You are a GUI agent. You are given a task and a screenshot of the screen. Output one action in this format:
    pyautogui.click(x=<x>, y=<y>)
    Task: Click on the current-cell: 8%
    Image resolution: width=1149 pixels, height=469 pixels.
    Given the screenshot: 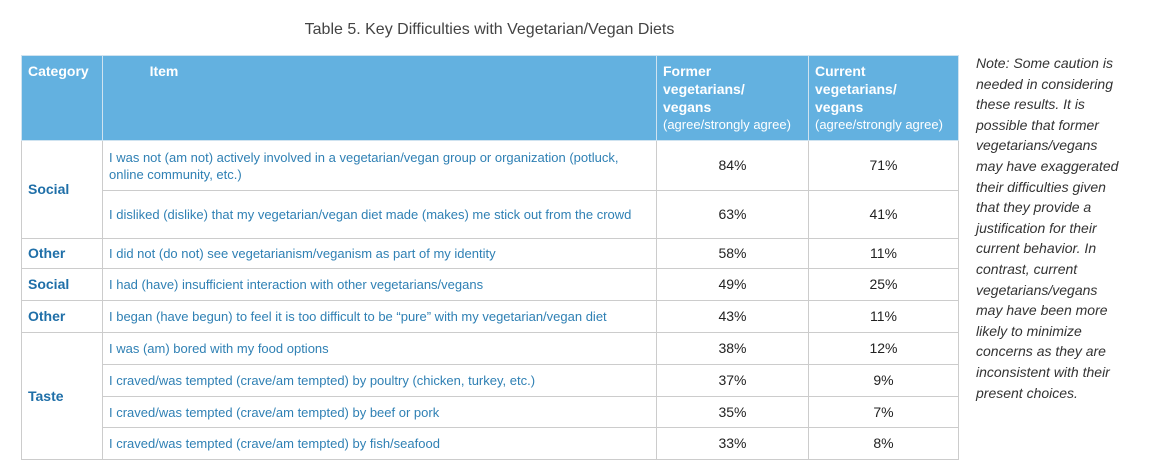 What is the action you would take?
    pyautogui.click(x=883, y=443)
    